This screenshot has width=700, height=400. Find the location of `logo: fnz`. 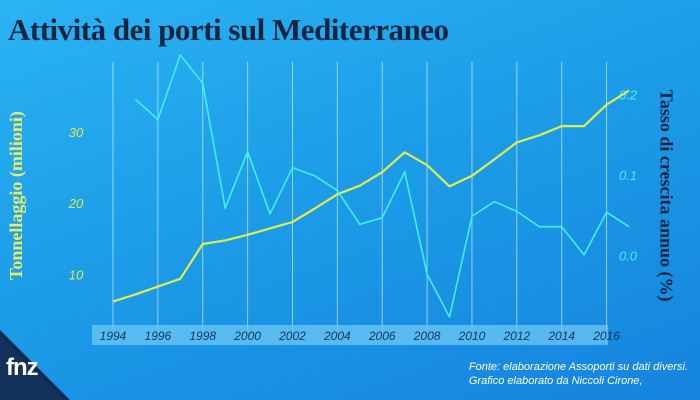

logo: fnz is located at coordinates (22, 367).